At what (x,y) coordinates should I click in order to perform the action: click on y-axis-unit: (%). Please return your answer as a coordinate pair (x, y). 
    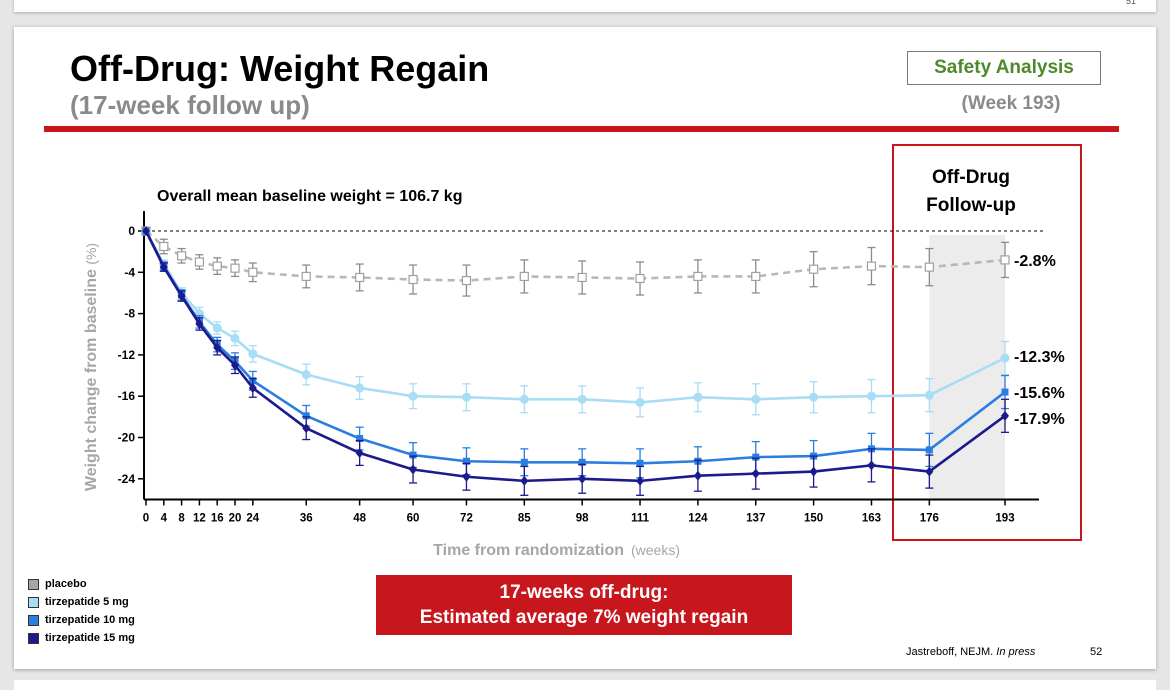
    Looking at the image, I should click on (91, 254).